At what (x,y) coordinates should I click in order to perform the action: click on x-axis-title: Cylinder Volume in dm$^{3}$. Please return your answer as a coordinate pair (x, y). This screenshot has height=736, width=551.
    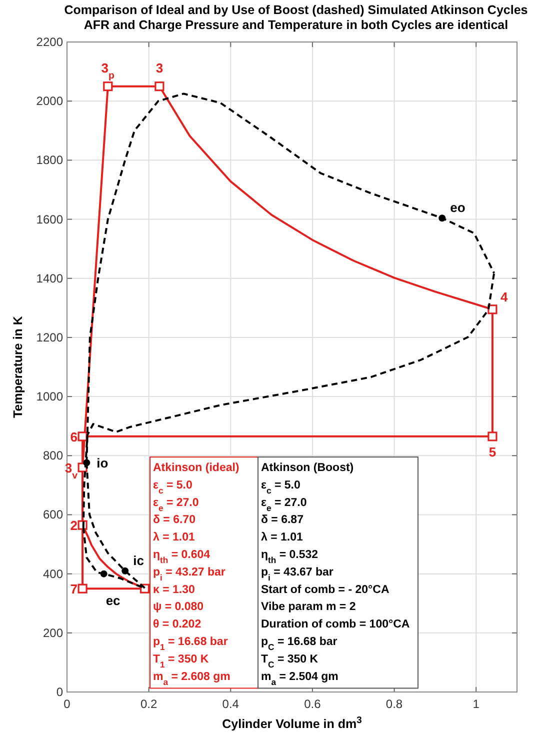
    Looking at the image, I should click on (292, 723).